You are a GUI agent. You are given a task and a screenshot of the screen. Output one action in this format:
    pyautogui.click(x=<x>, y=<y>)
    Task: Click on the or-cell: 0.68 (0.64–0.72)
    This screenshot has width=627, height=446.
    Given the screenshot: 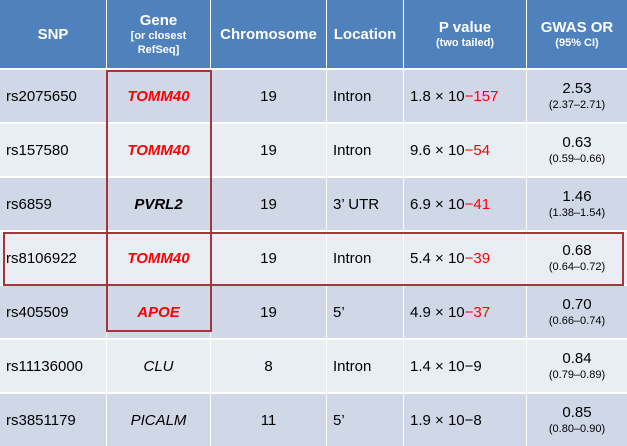 What is the action you would take?
    pyautogui.click(x=577, y=258)
    